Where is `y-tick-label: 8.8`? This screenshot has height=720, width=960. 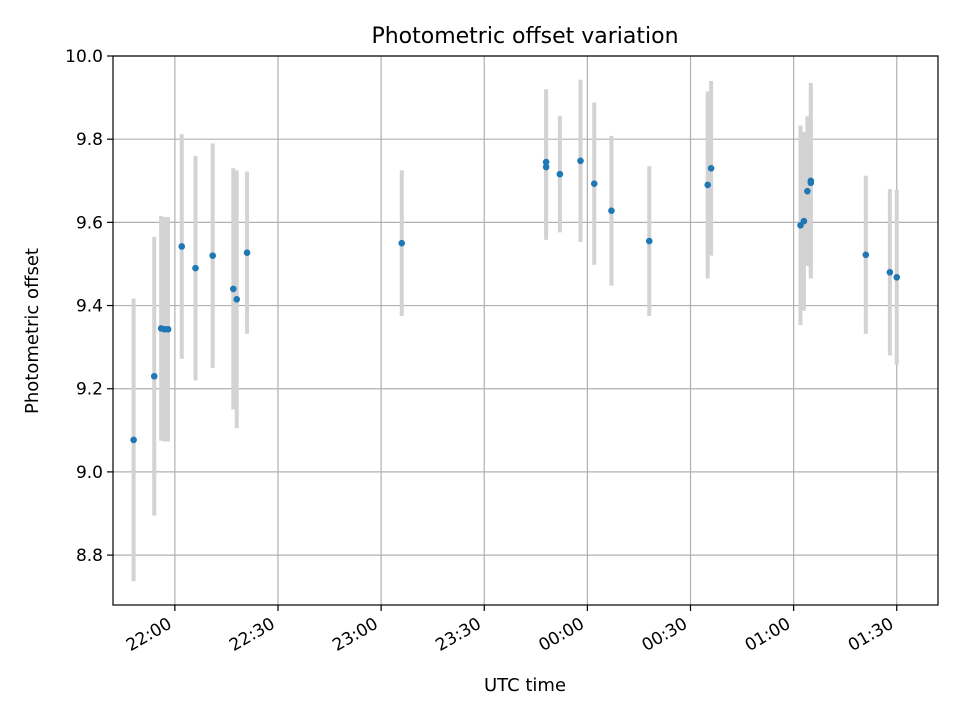
y-tick-label: 8.8 is located at coordinates (89, 556).